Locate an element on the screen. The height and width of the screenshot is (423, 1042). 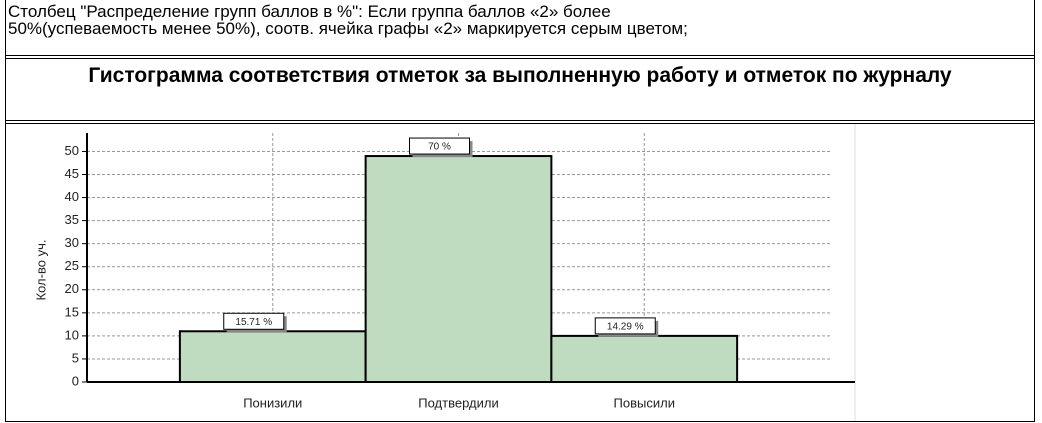
y-tick-label: 20 is located at coordinates (72, 288).